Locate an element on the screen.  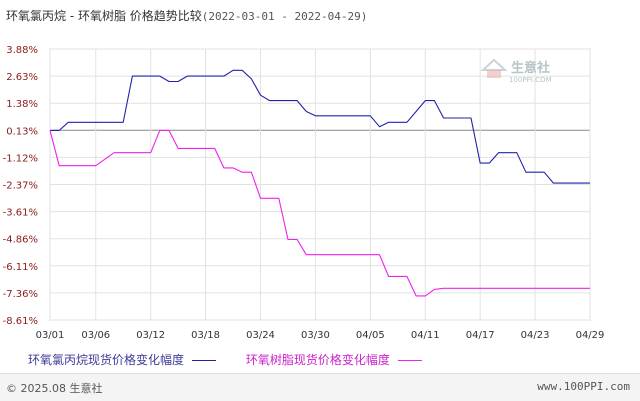
y-tick-label: -3.61% is located at coordinates (20, 213).